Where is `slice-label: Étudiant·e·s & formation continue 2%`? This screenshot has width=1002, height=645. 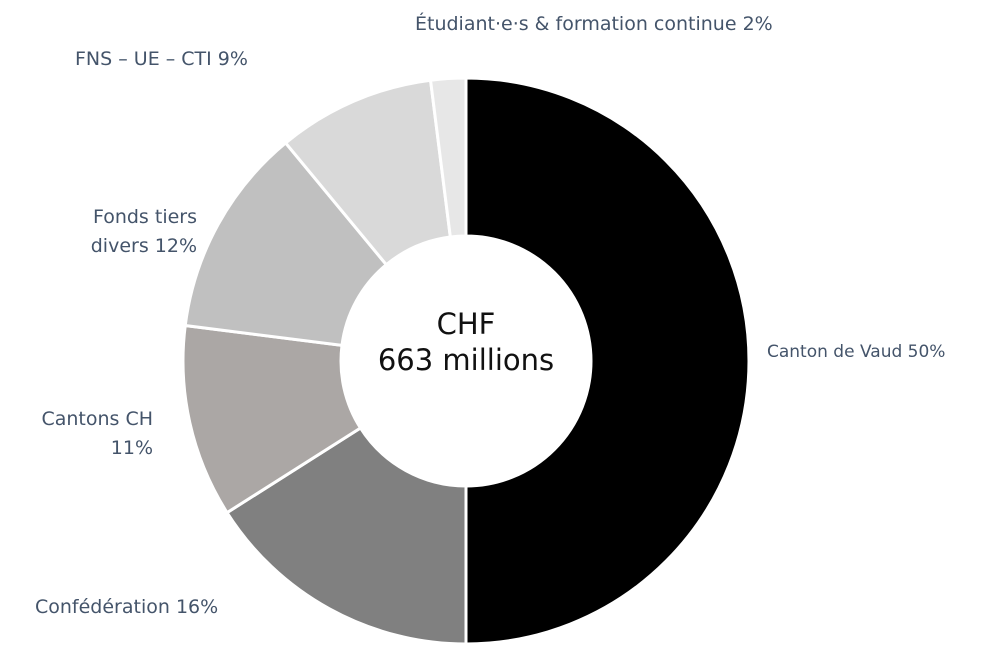
slice-label: Étudiant·e·s & formation continue 2% is located at coordinates (630, 24).